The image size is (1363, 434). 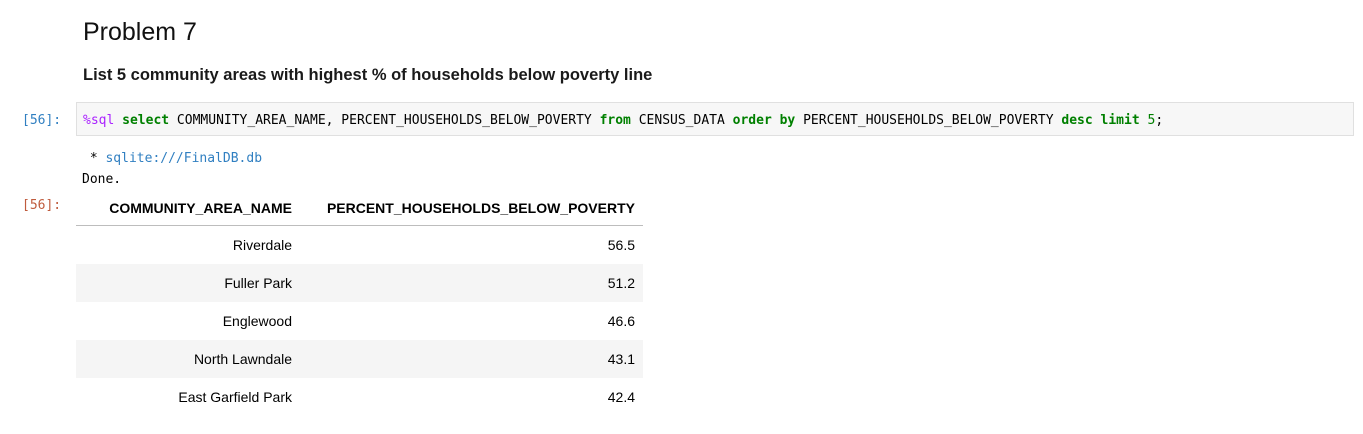 What do you see at coordinates (188, 359) in the screenshot?
I see `table-cell: North Lawndale` at bounding box center [188, 359].